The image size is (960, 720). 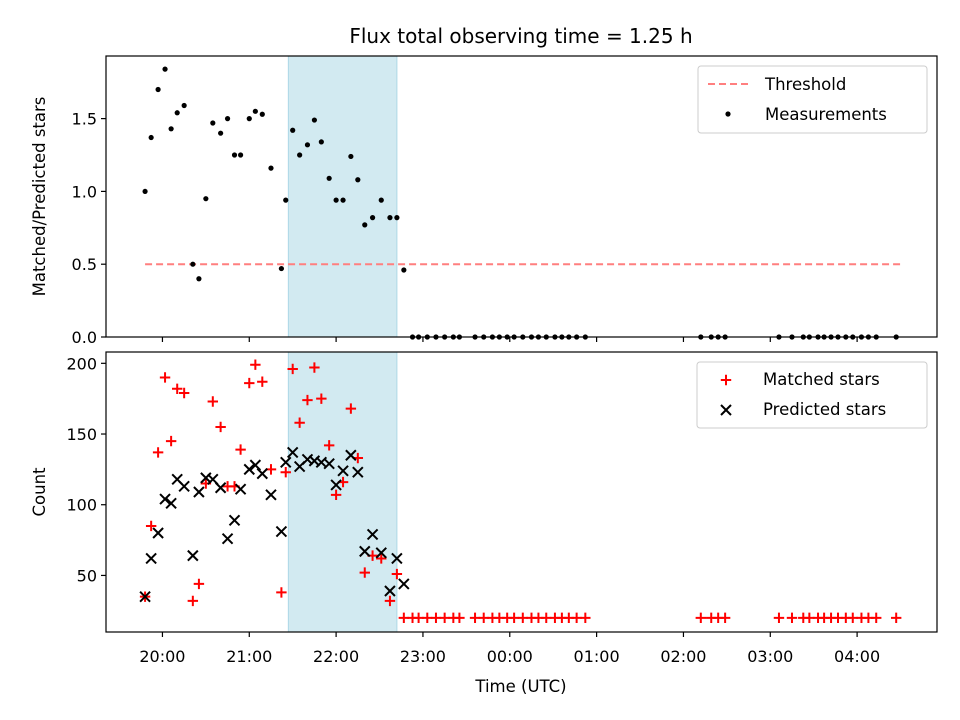 What do you see at coordinates (84, 337) in the screenshot?
I see `y-tick-label: 0.0` at bounding box center [84, 337].